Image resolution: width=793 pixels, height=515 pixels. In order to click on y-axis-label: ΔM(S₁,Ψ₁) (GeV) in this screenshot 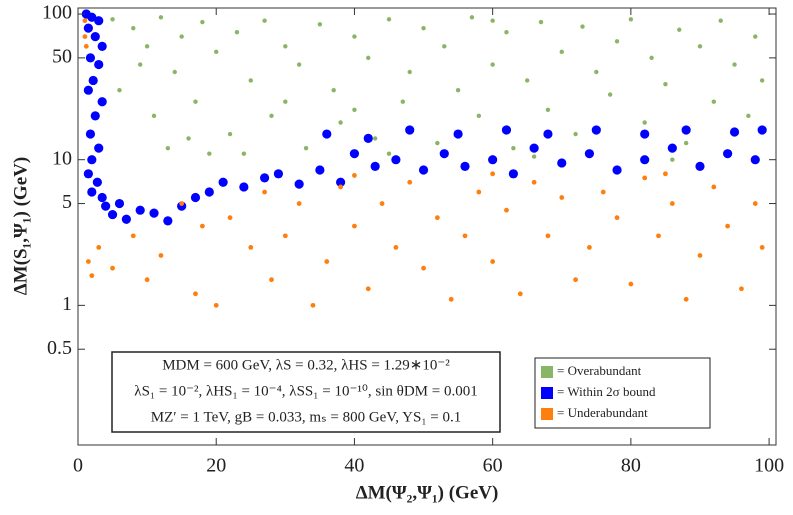, I will do `click(20, 226)`.